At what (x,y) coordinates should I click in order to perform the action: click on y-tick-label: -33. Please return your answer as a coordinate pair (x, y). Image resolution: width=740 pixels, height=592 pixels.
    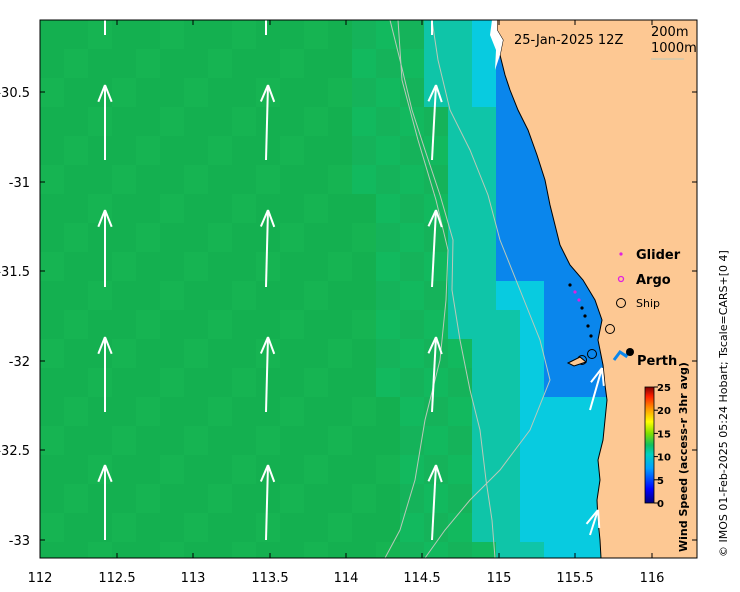
    Looking at the image, I should click on (19, 541).